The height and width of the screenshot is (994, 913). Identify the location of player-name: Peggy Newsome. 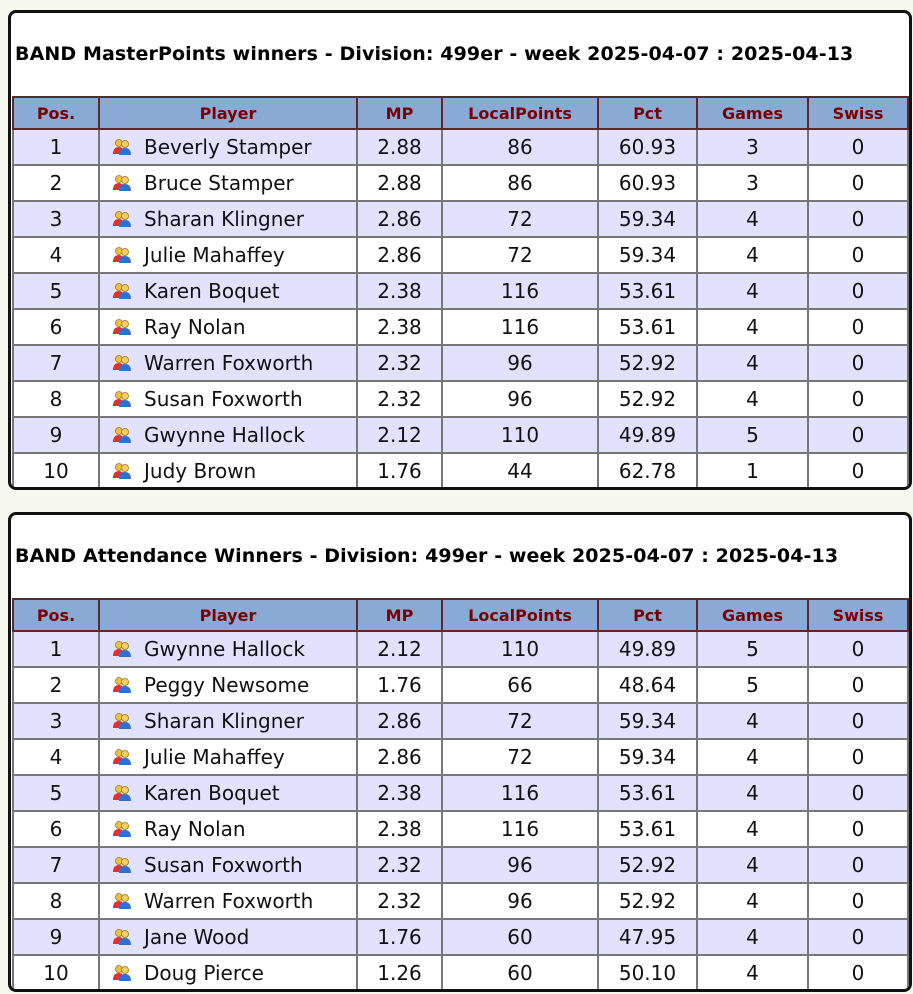
(227, 685).